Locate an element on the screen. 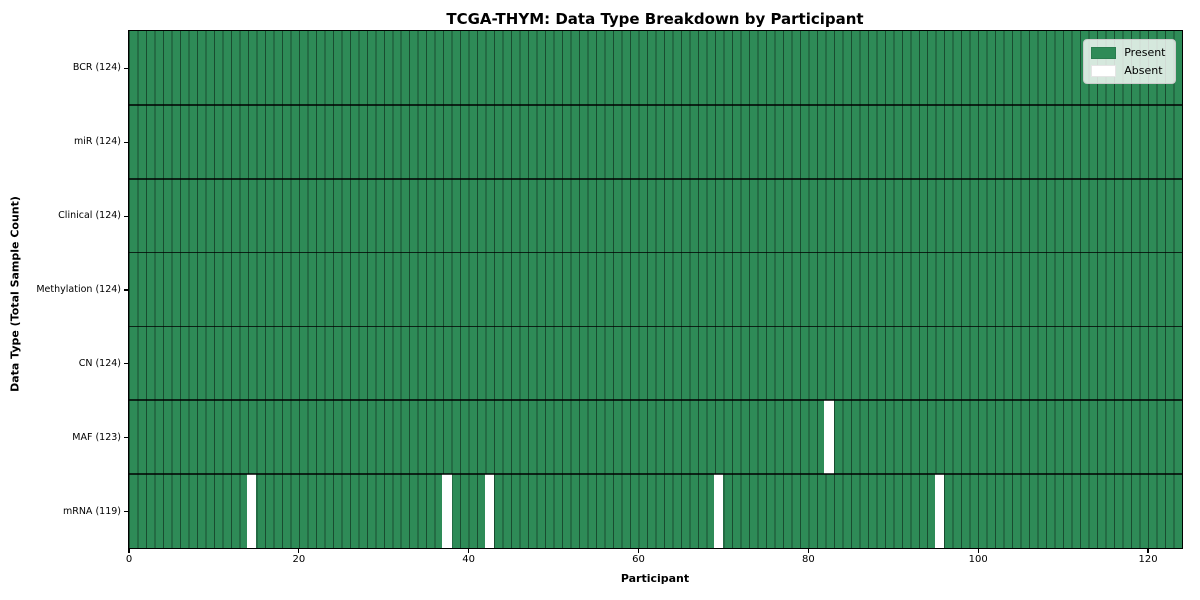 This screenshot has width=1200, height=600. y-tick-label-mRNA: mRNA (119) is located at coordinates (91, 511).